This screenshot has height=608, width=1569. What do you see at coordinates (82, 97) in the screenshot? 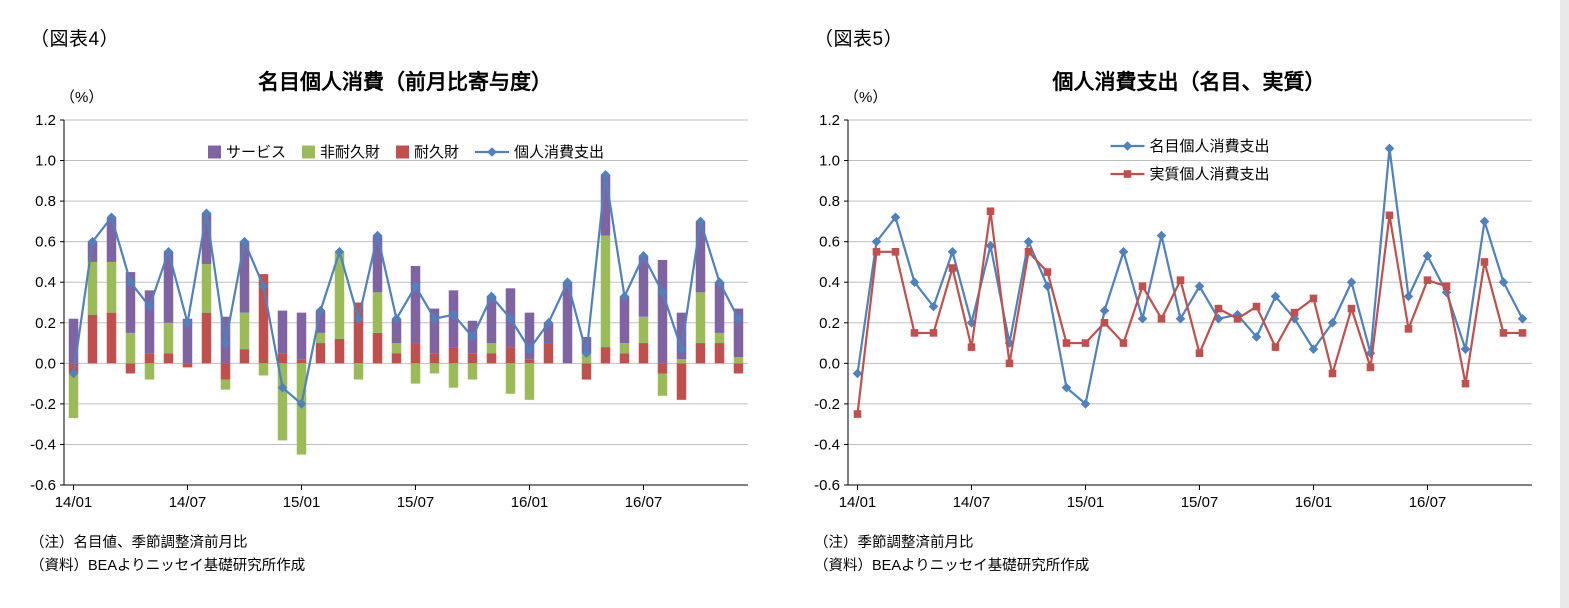
I see `figure4-unit-label: （%）` at bounding box center [82, 97].